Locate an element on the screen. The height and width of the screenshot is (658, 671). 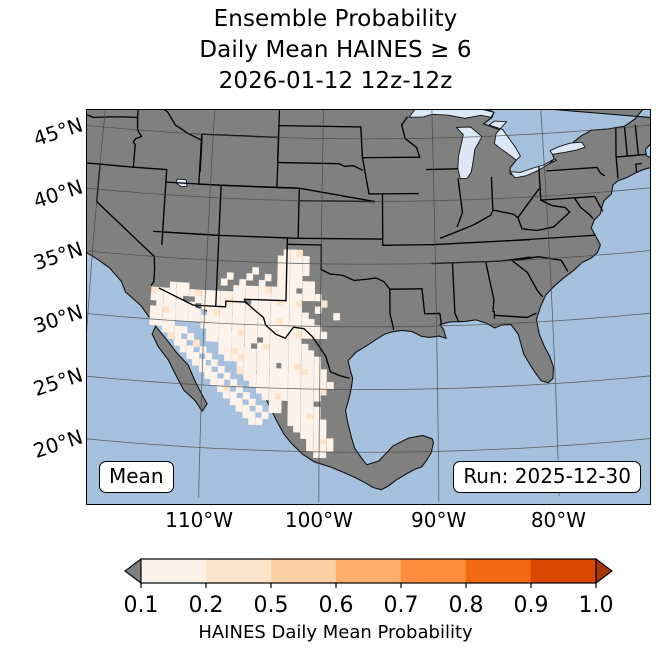
lon-tick-100W: 100°W is located at coordinates (318, 520).